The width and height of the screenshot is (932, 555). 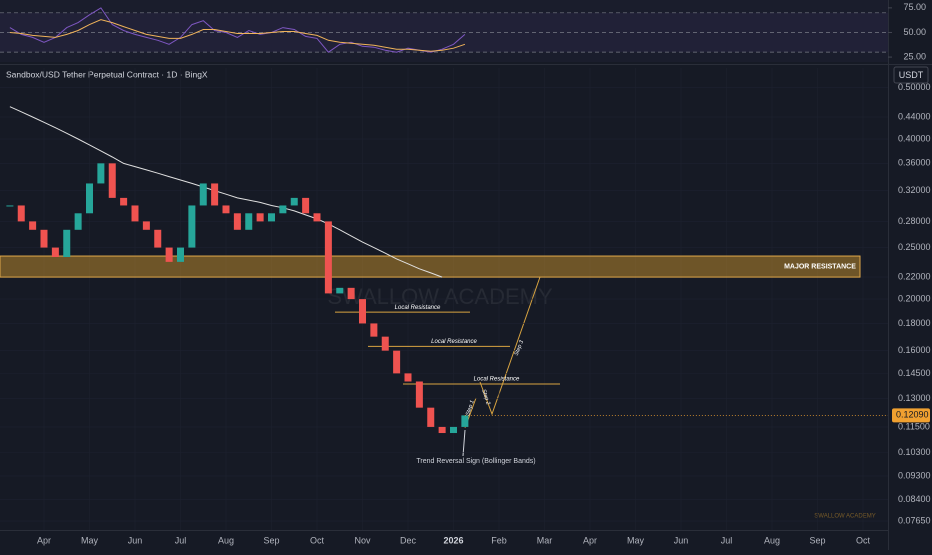 I want to click on annotation-arrow, so click(x=464, y=443).